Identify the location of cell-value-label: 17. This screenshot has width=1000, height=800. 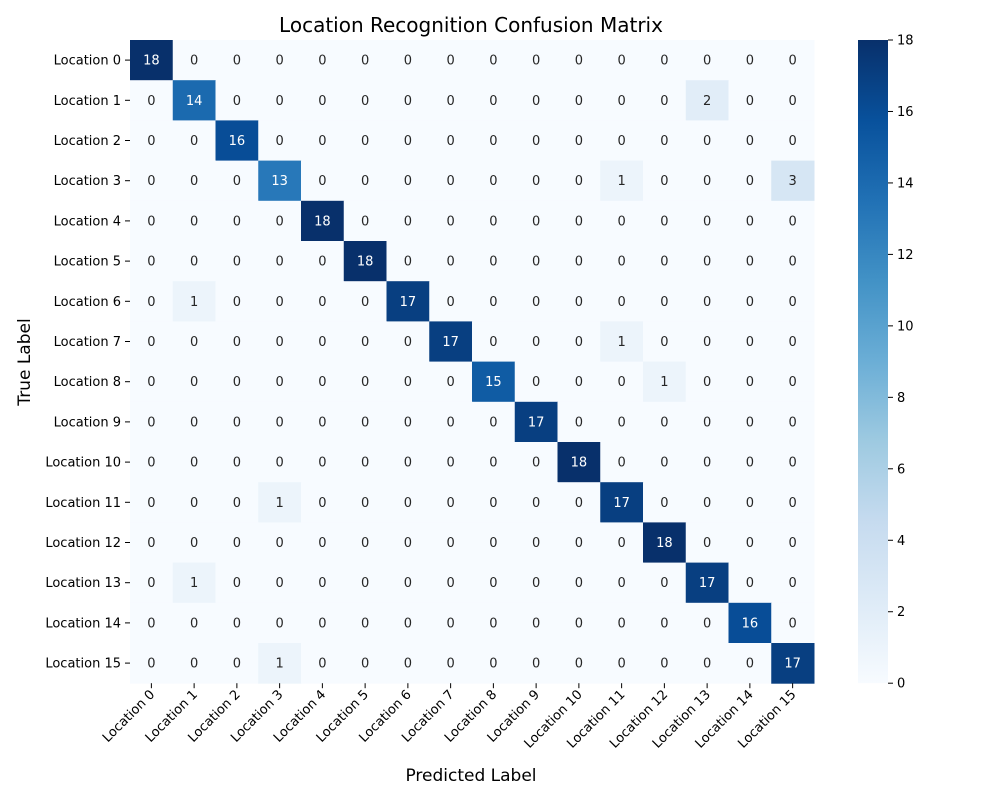
(450, 342).